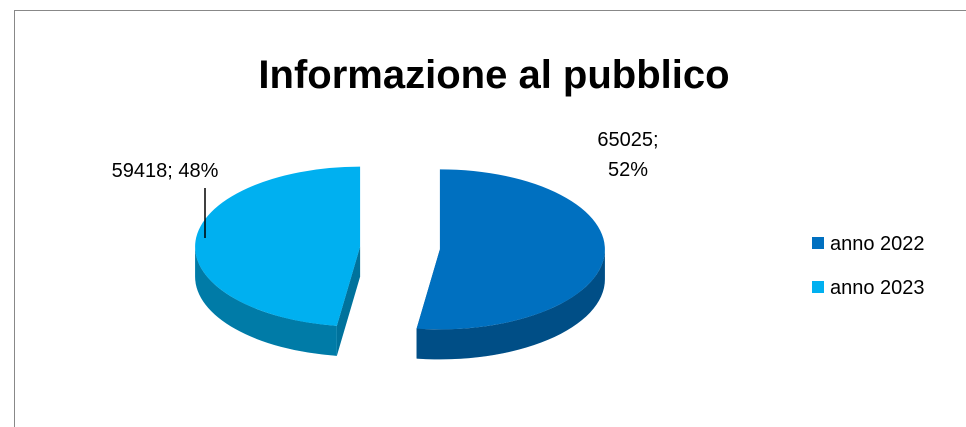 Image resolution: width=966 pixels, height=427 pixels. I want to click on legend-label: anno 2022, so click(877, 244).